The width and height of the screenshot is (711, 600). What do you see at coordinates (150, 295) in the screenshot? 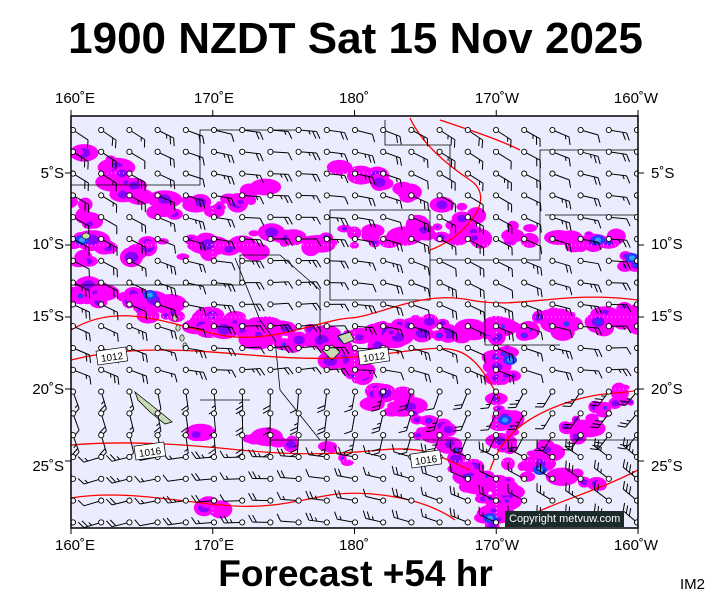
I see `rain-cell-extreme` at bounding box center [150, 295].